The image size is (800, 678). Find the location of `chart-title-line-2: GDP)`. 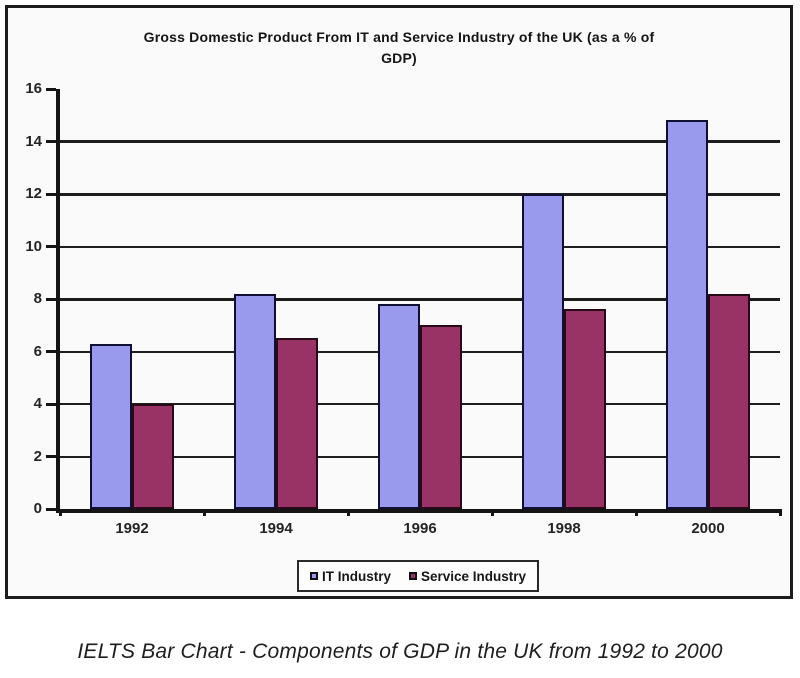

chart-title-line-2: GDP) is located at coordinates (399, 58).